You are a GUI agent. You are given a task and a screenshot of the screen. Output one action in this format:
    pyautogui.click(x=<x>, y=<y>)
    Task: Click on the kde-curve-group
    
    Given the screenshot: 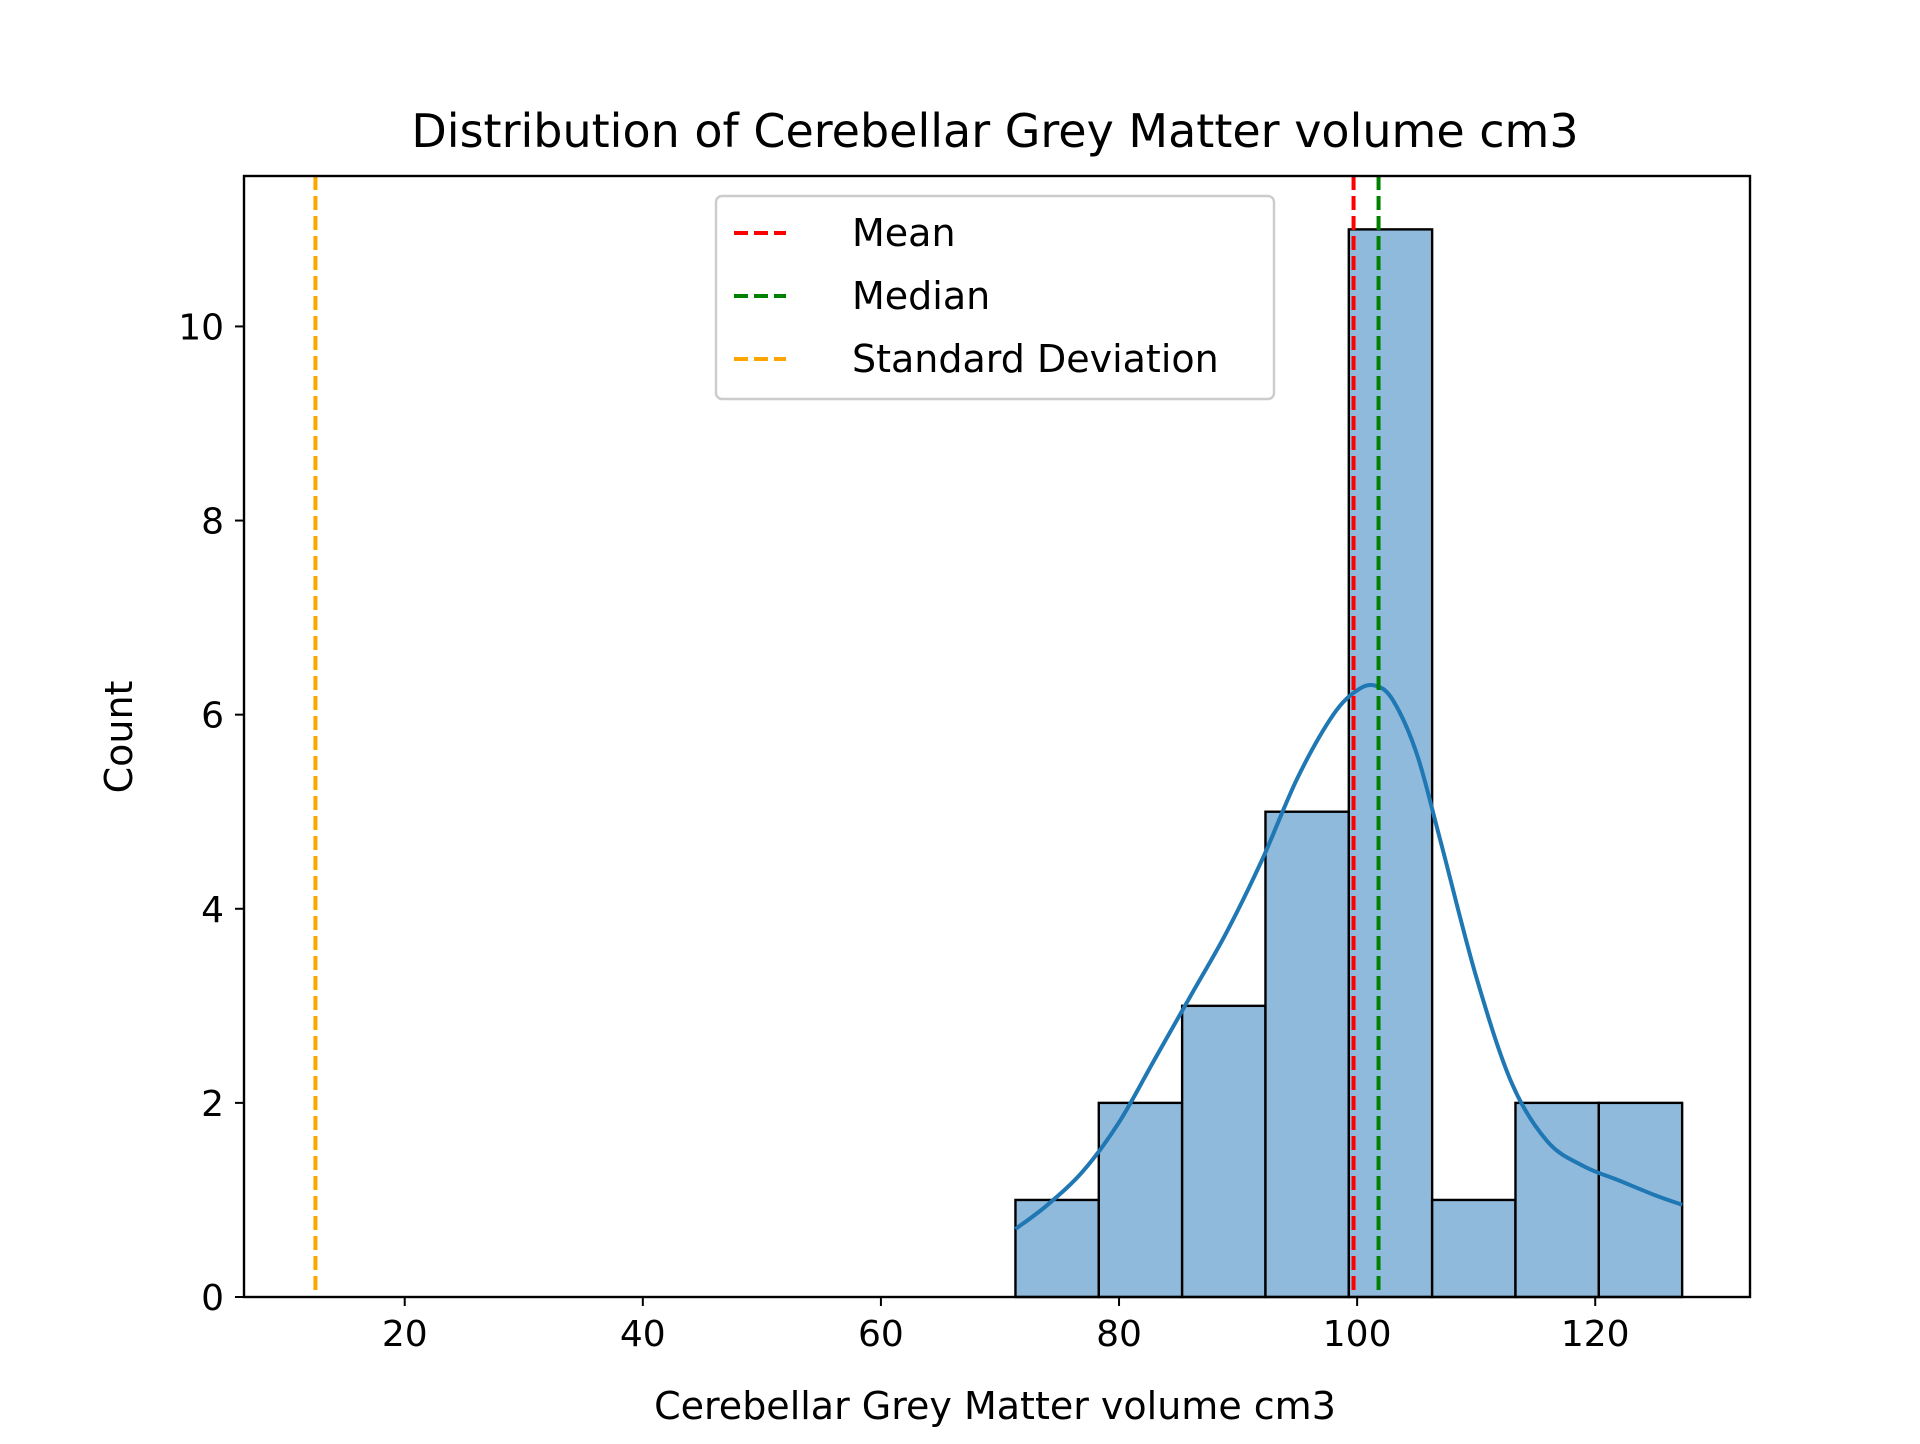 What is the action you would take?
    pyautogui.click(x=1348, y=956)
    